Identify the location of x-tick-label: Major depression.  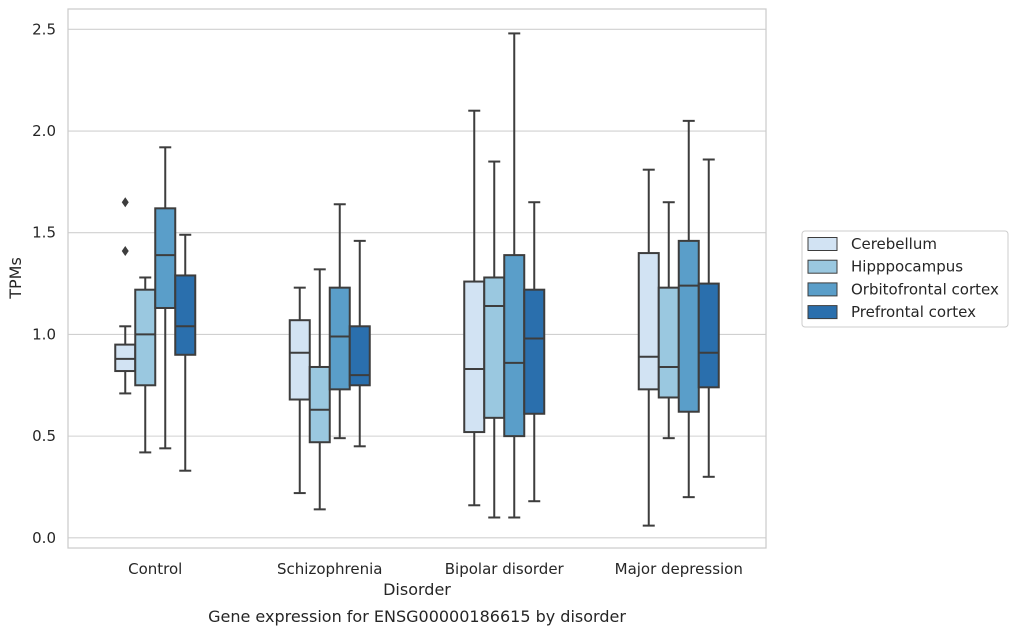
(679, 569).